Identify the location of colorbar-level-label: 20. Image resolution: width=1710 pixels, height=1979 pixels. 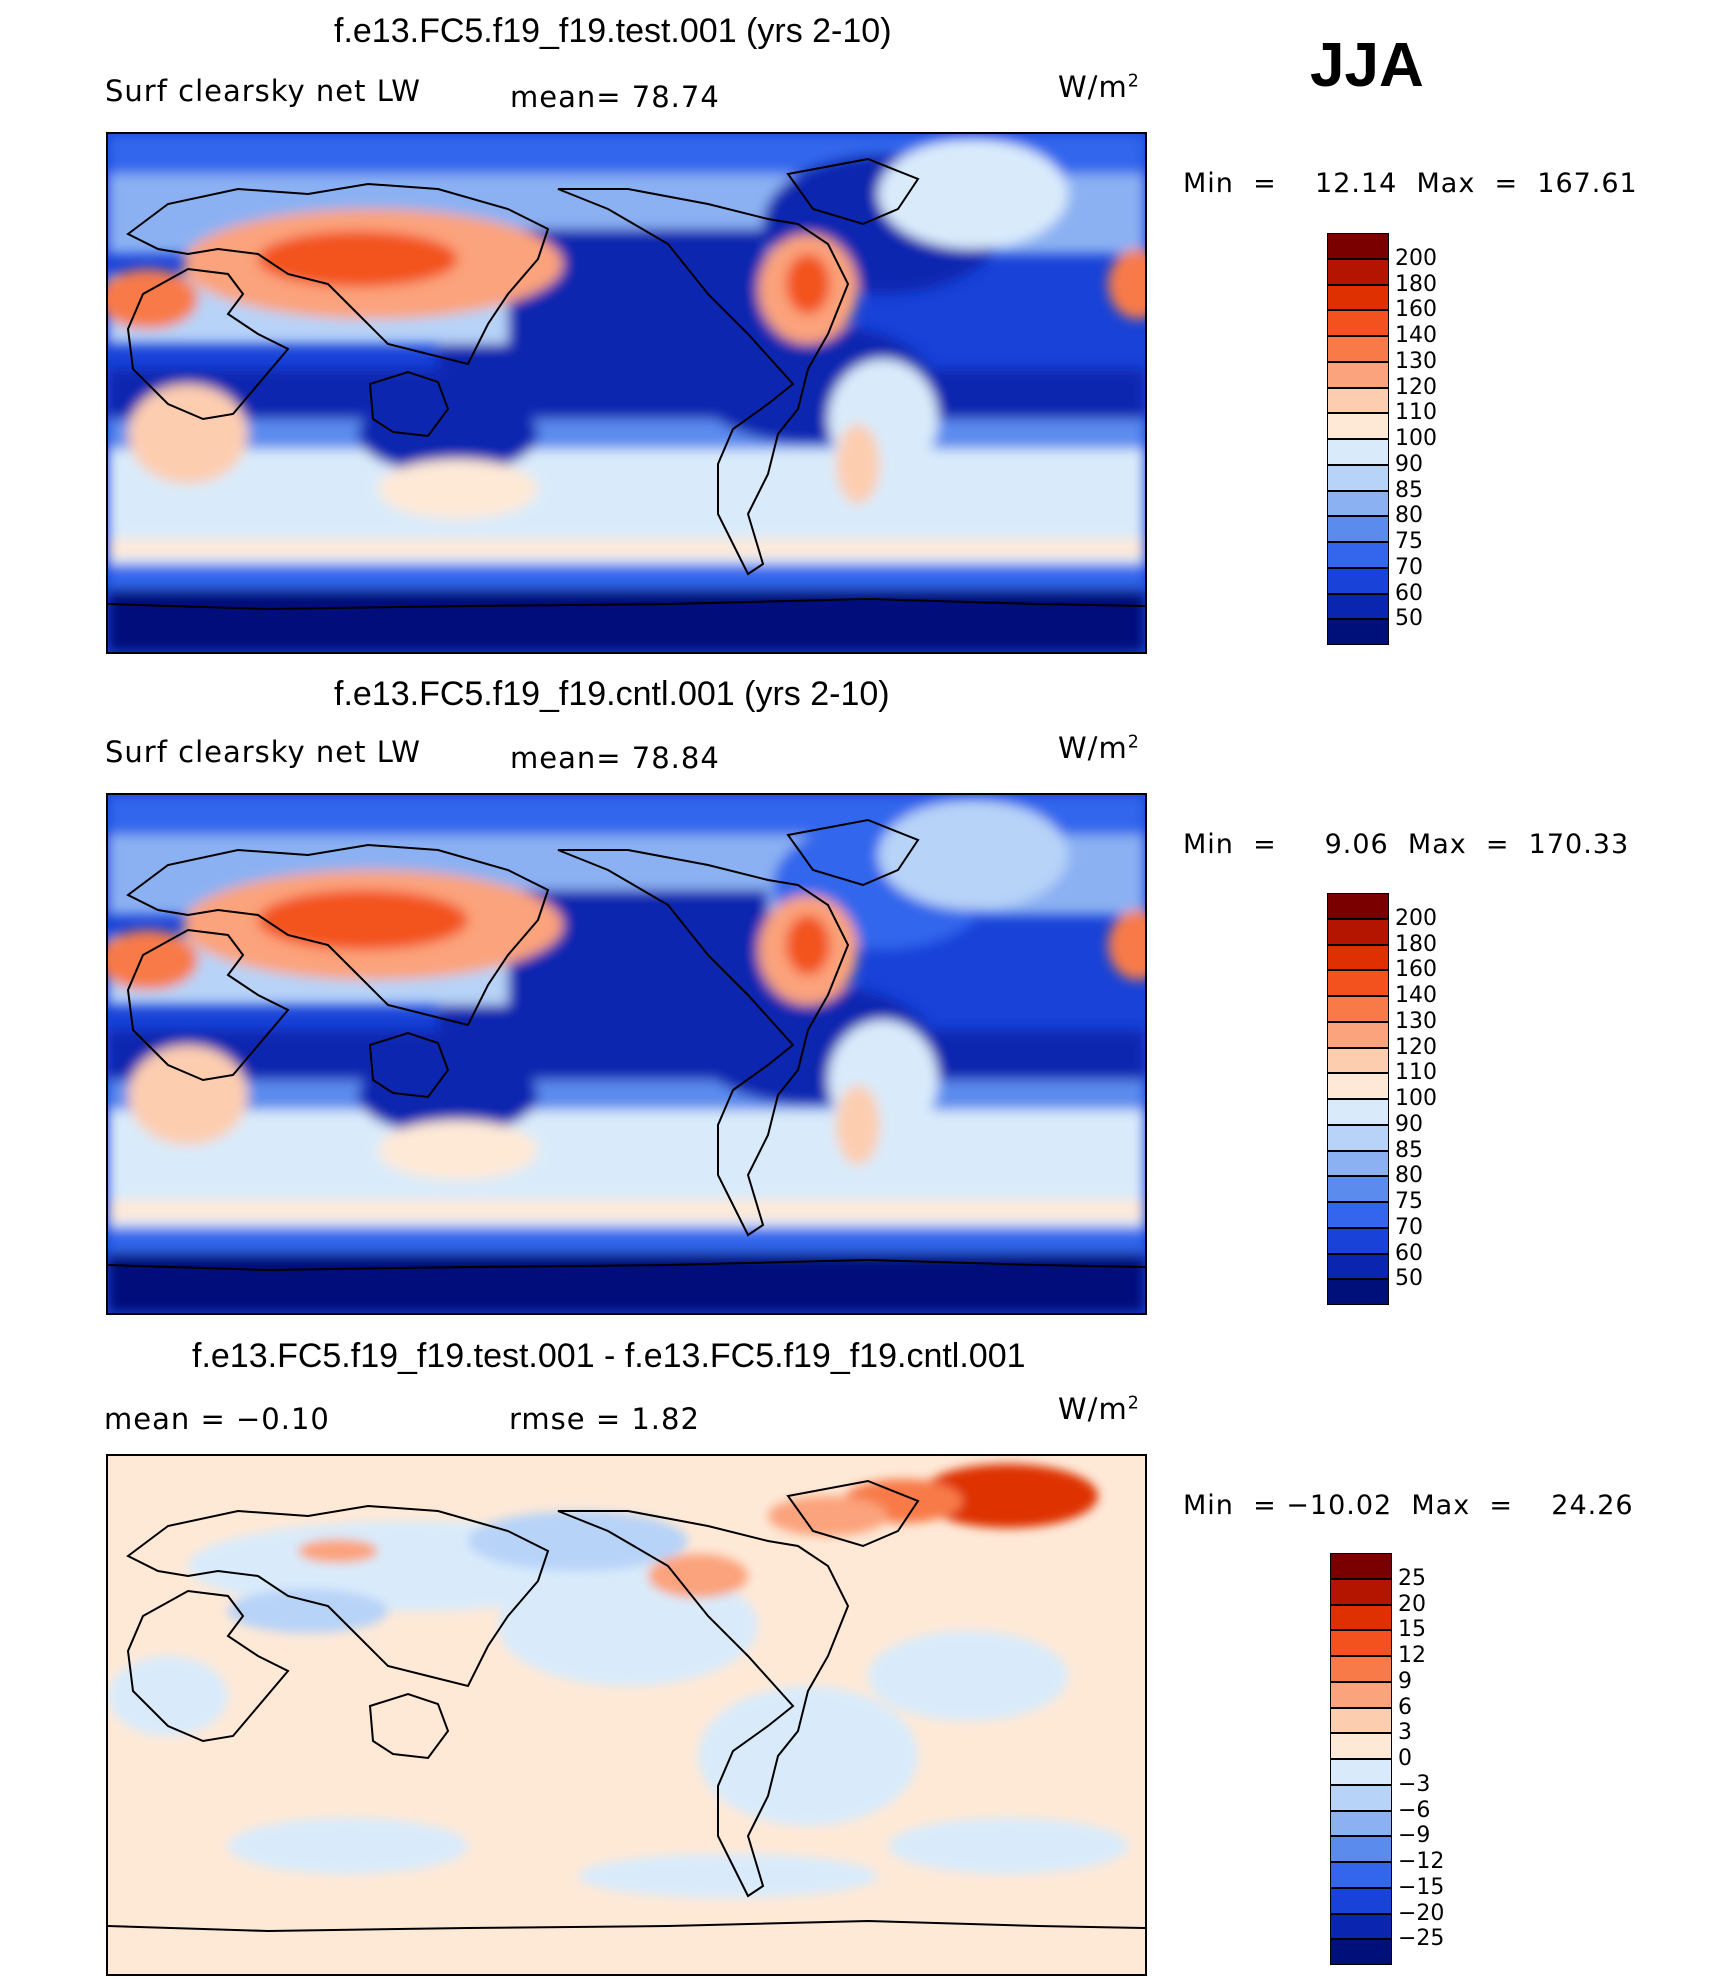
(1412, 1604).